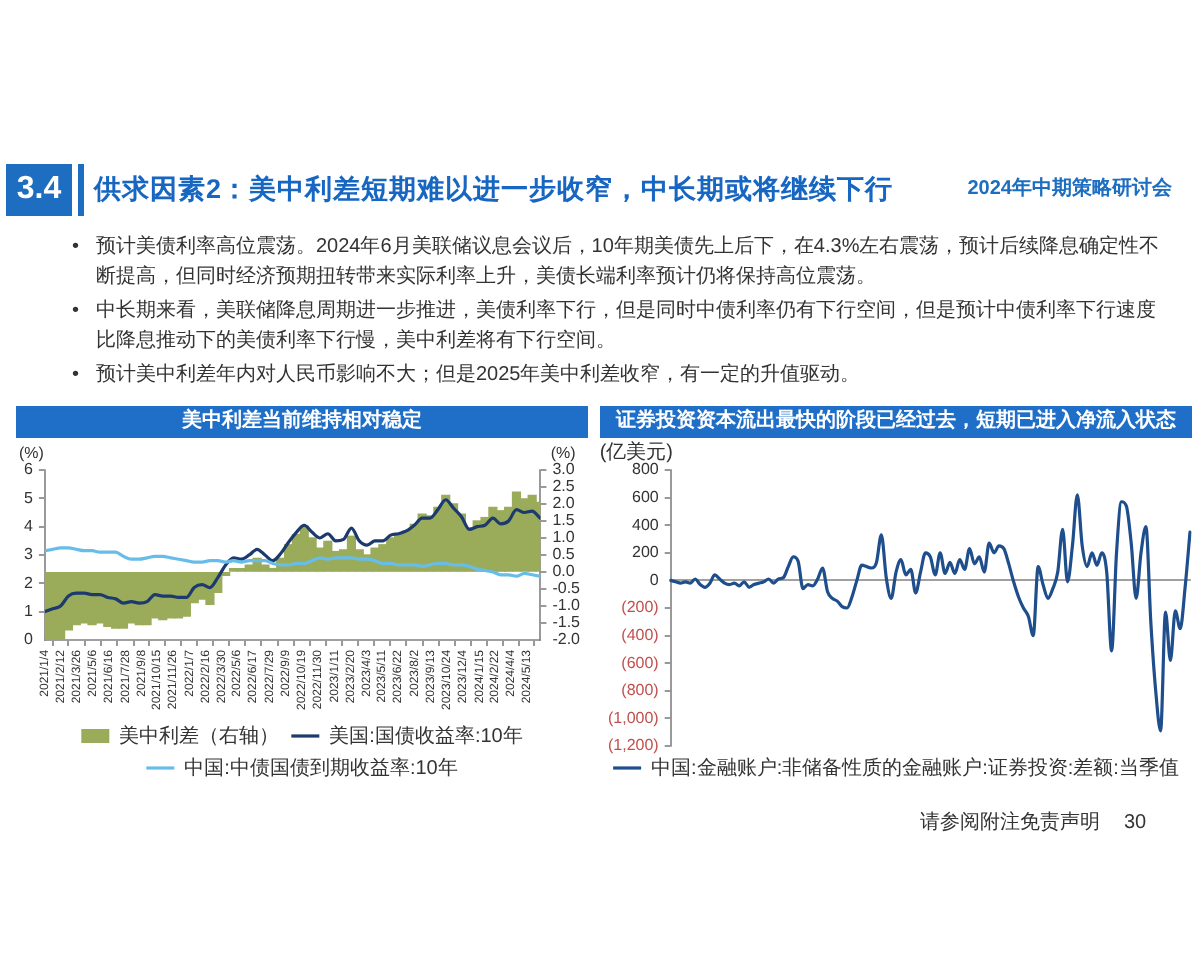 This screenshot has width=1200, height=960. Describe the element at coordinates (645, 469) in the screenshot. I see `y-tick-label: 800` at that location.